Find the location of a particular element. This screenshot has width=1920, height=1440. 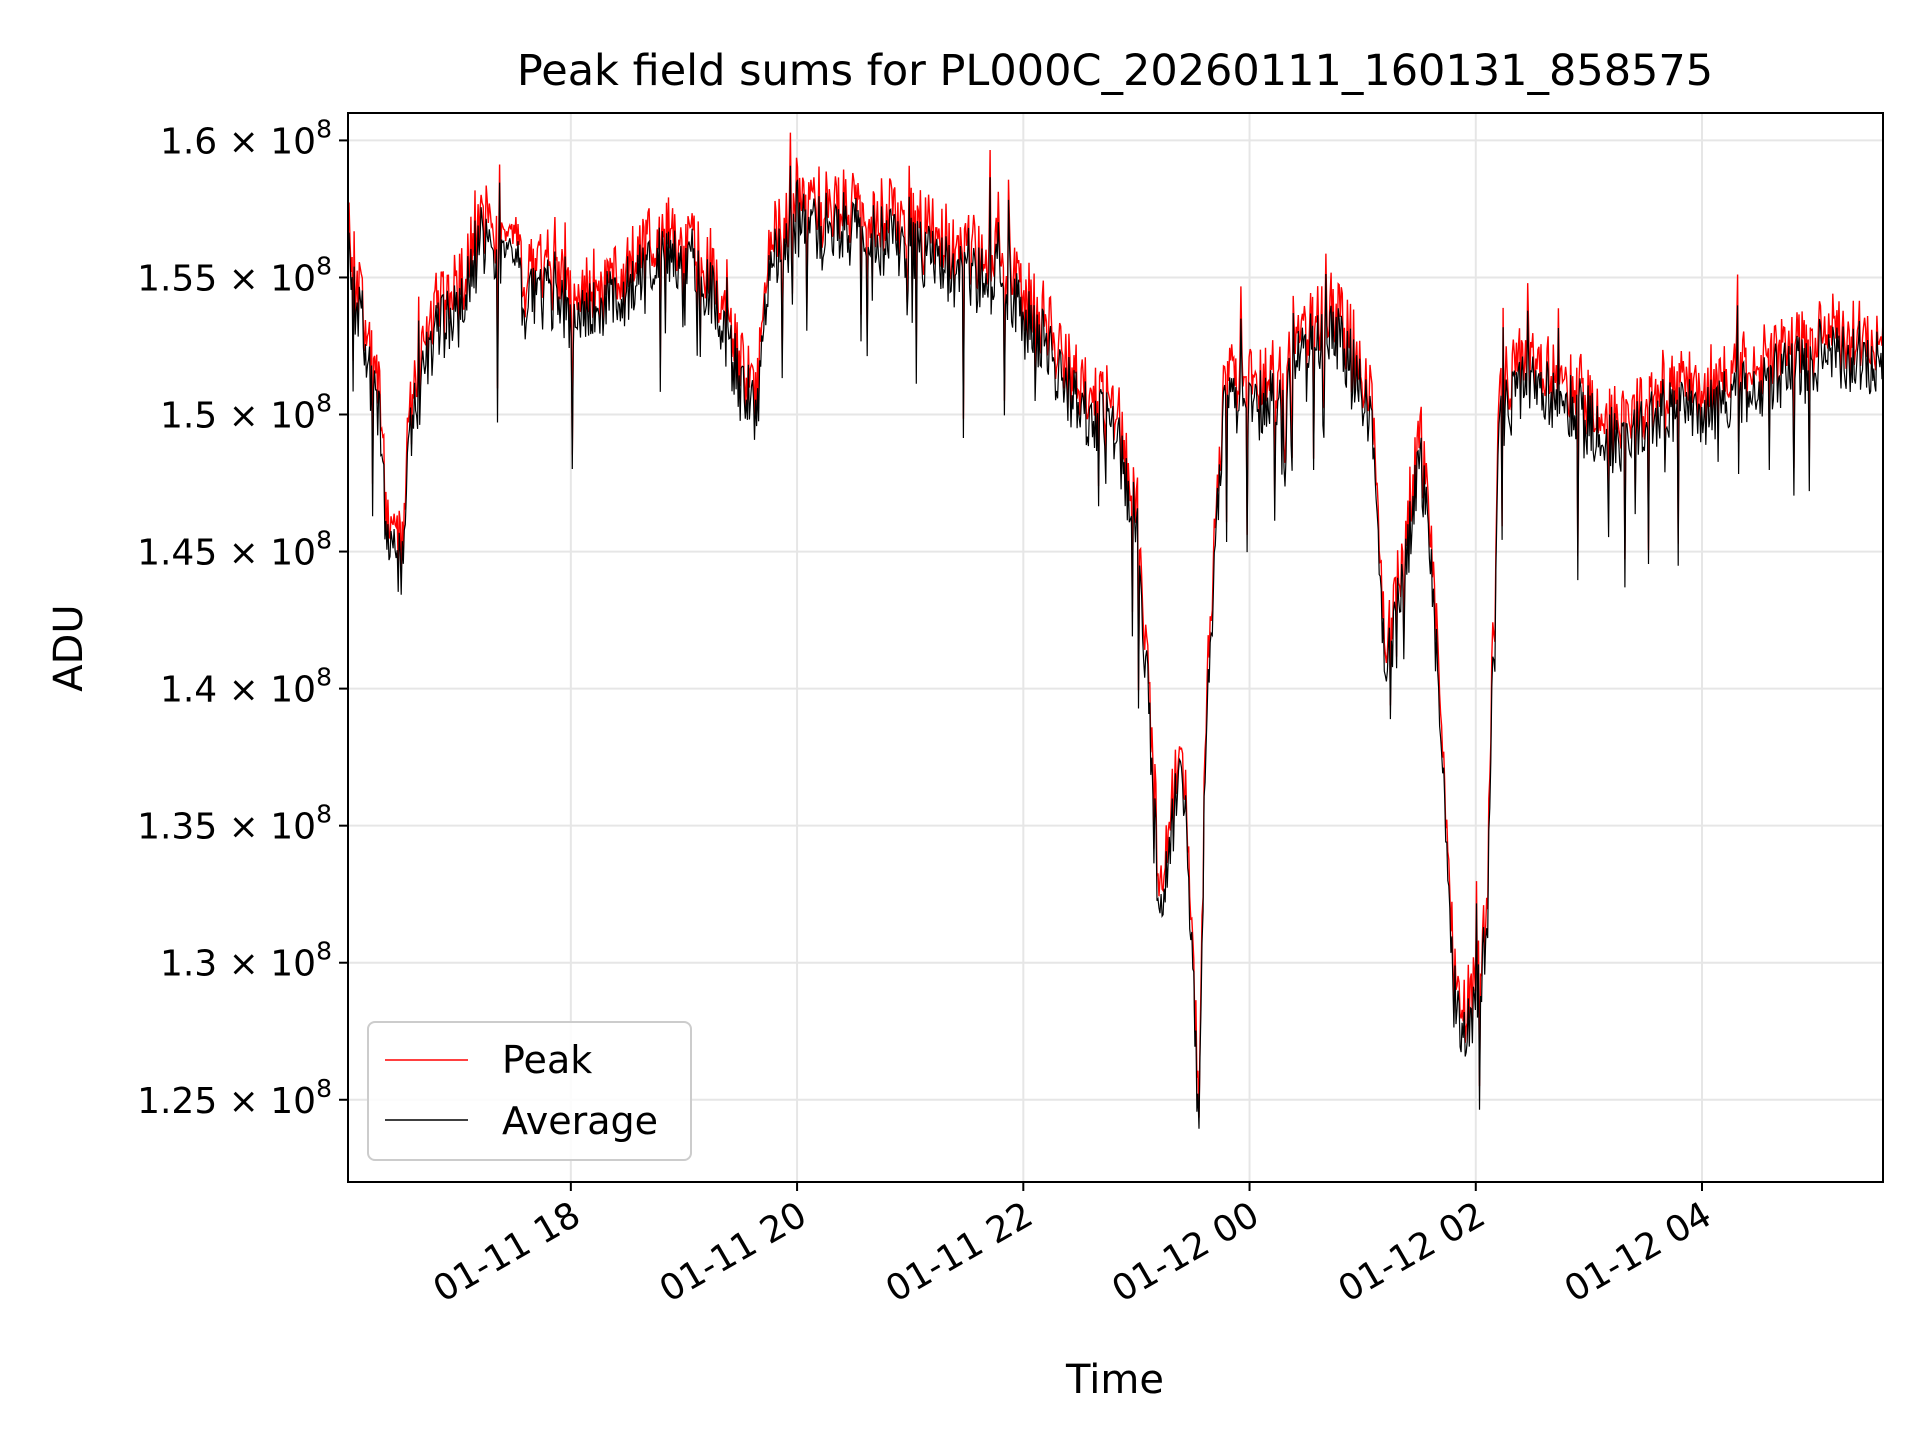

legend: Peak Average is located at coordinates (529, 1091).